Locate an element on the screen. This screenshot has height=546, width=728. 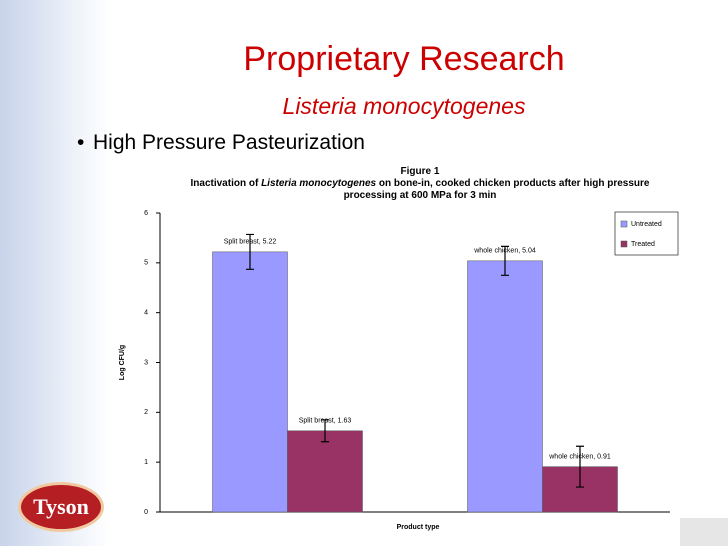
y-tick-label: 6 is located at coordinates (146, 213).